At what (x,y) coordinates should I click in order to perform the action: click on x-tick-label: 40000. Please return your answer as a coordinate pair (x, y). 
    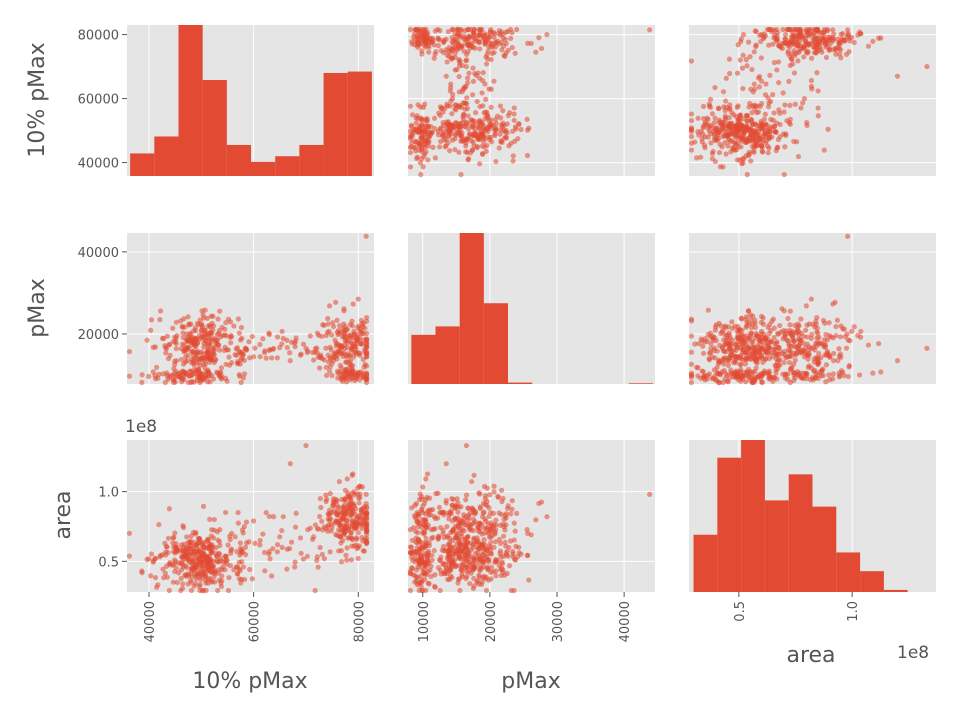
    Looking at the image, I should click on (625, 621).